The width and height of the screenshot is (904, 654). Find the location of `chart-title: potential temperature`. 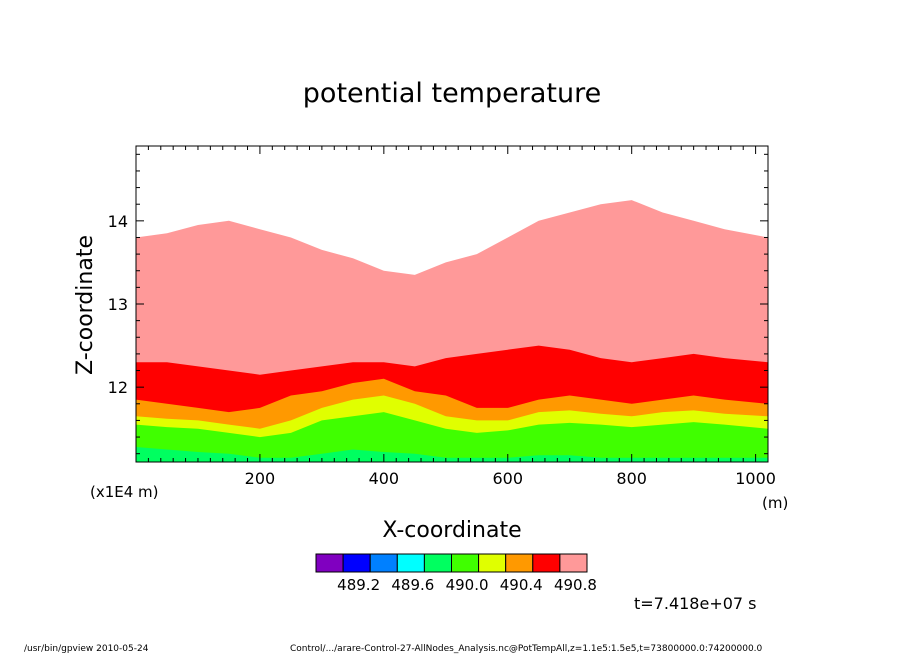

chart-title: potential temperature is located at coordinates (452, 93).